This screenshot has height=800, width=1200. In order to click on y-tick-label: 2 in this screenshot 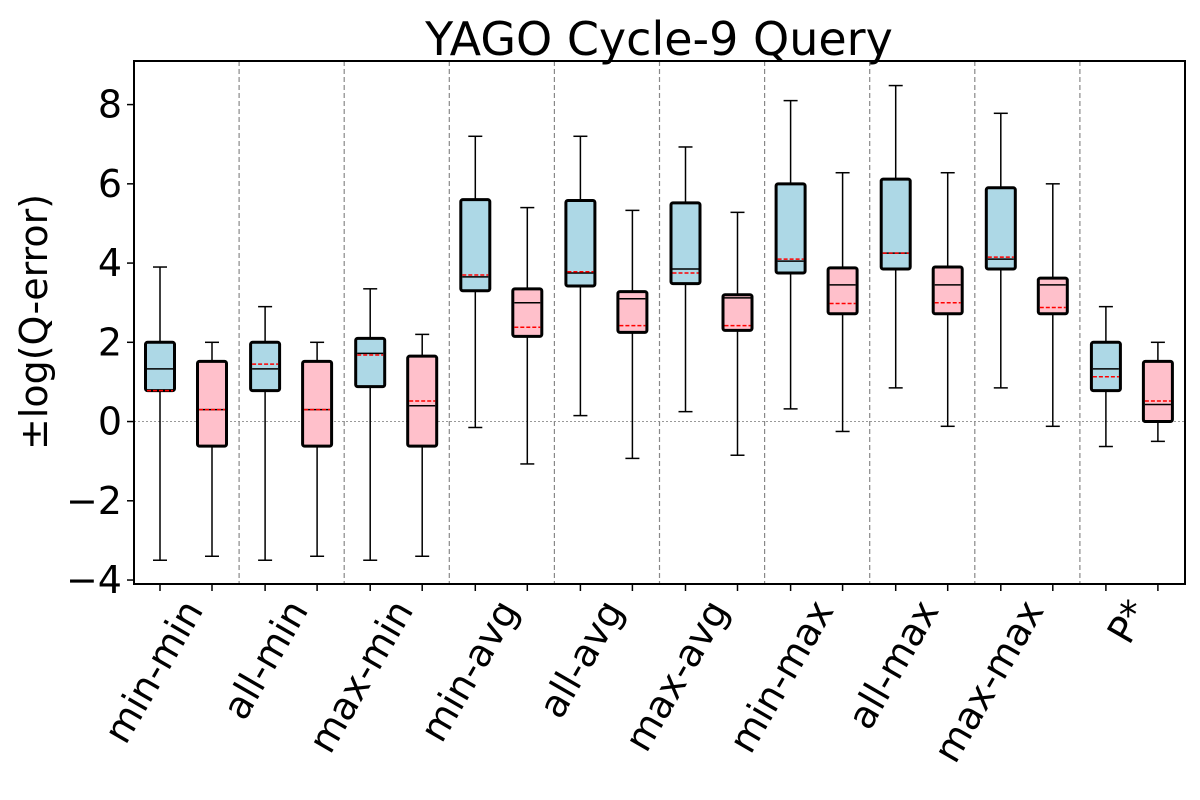, I will do `click(110, 342)`.